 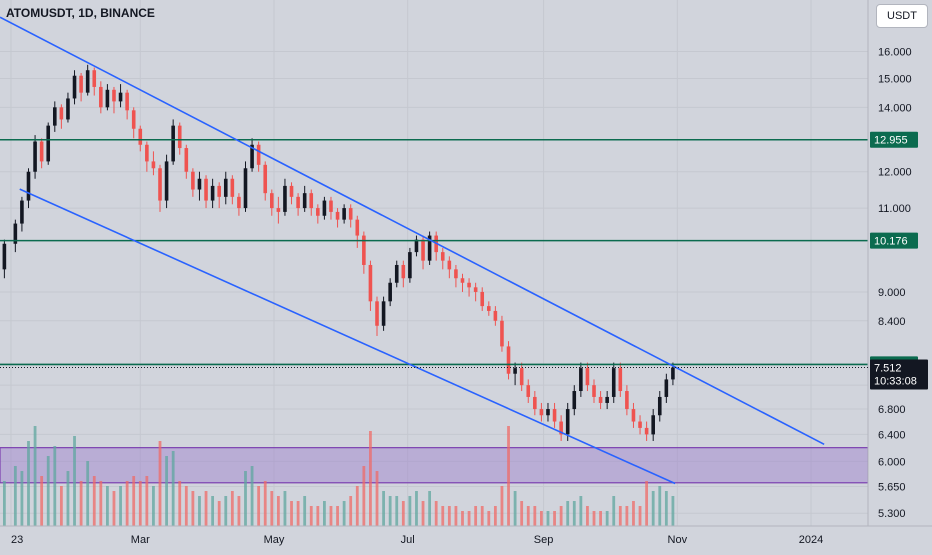 What do you see at coordinates (466, 538) in the screenshot?
I see `time-axis-panel` at bounding box center [466, 538].